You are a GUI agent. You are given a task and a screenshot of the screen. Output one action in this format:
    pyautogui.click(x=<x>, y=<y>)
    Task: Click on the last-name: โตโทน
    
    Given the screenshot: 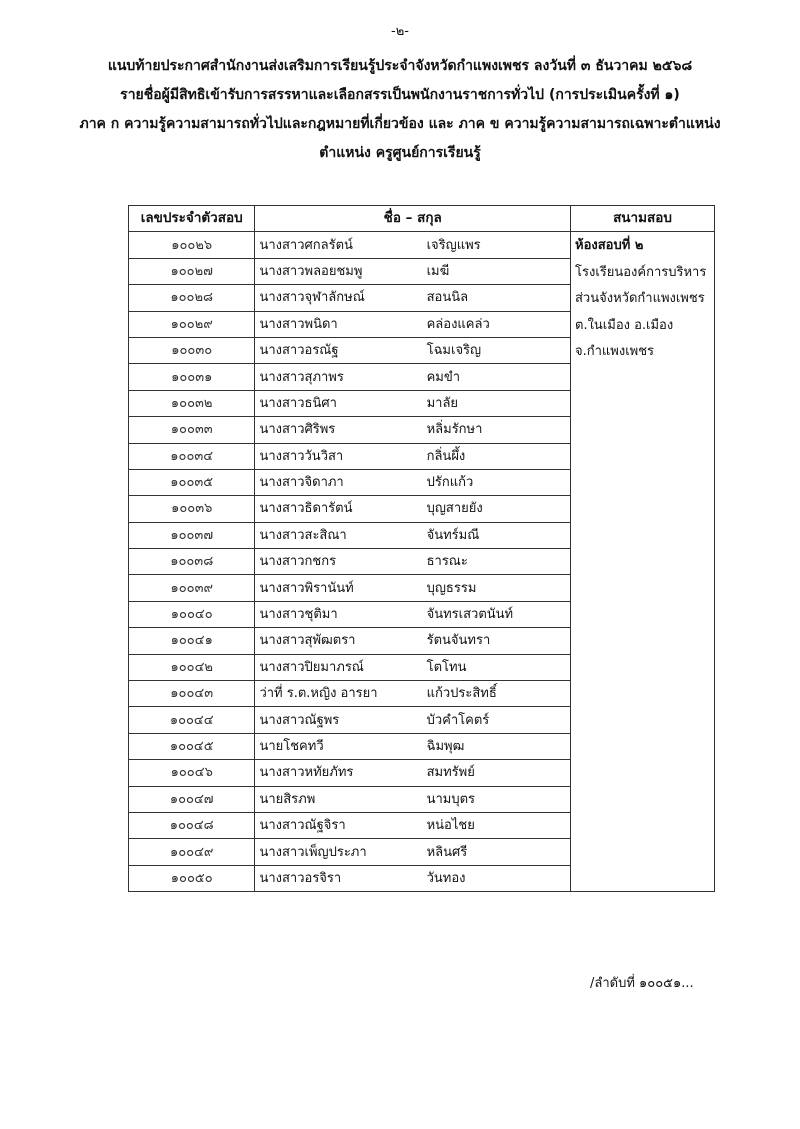 What is the action you would take?
    pyautogui.click(x=496, y=667)
    